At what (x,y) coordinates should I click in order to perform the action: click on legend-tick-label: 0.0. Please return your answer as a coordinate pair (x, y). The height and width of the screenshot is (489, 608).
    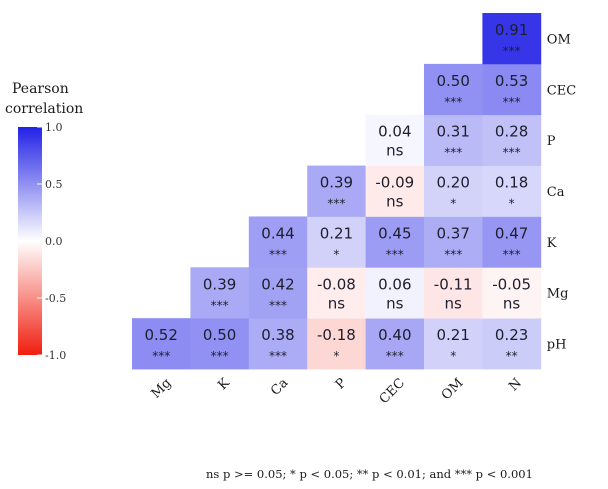
    Looking at the image, I should click on (54, 241).